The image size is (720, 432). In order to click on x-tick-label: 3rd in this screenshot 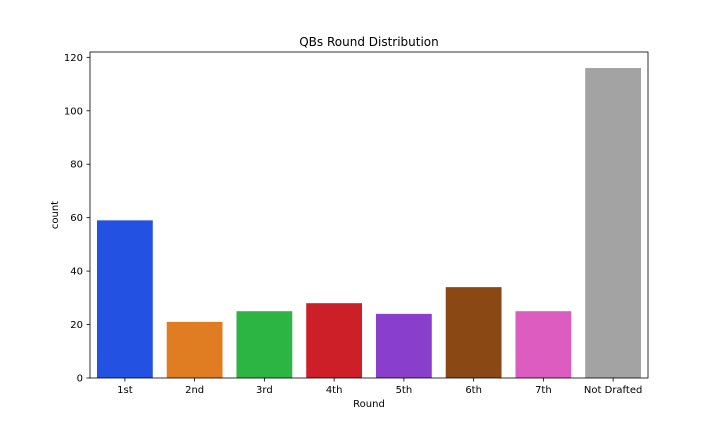, I will do `click(264, 390)`.